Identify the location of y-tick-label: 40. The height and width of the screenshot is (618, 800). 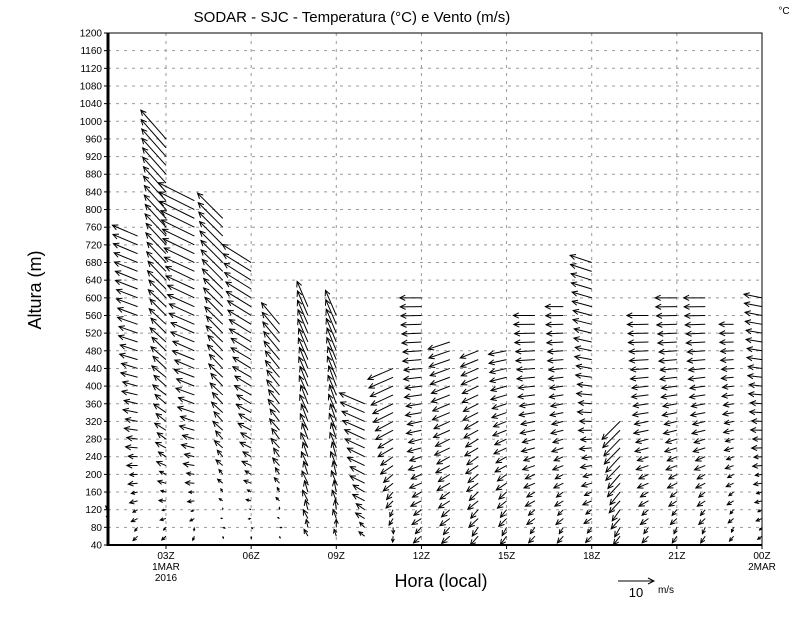
(97, 546).